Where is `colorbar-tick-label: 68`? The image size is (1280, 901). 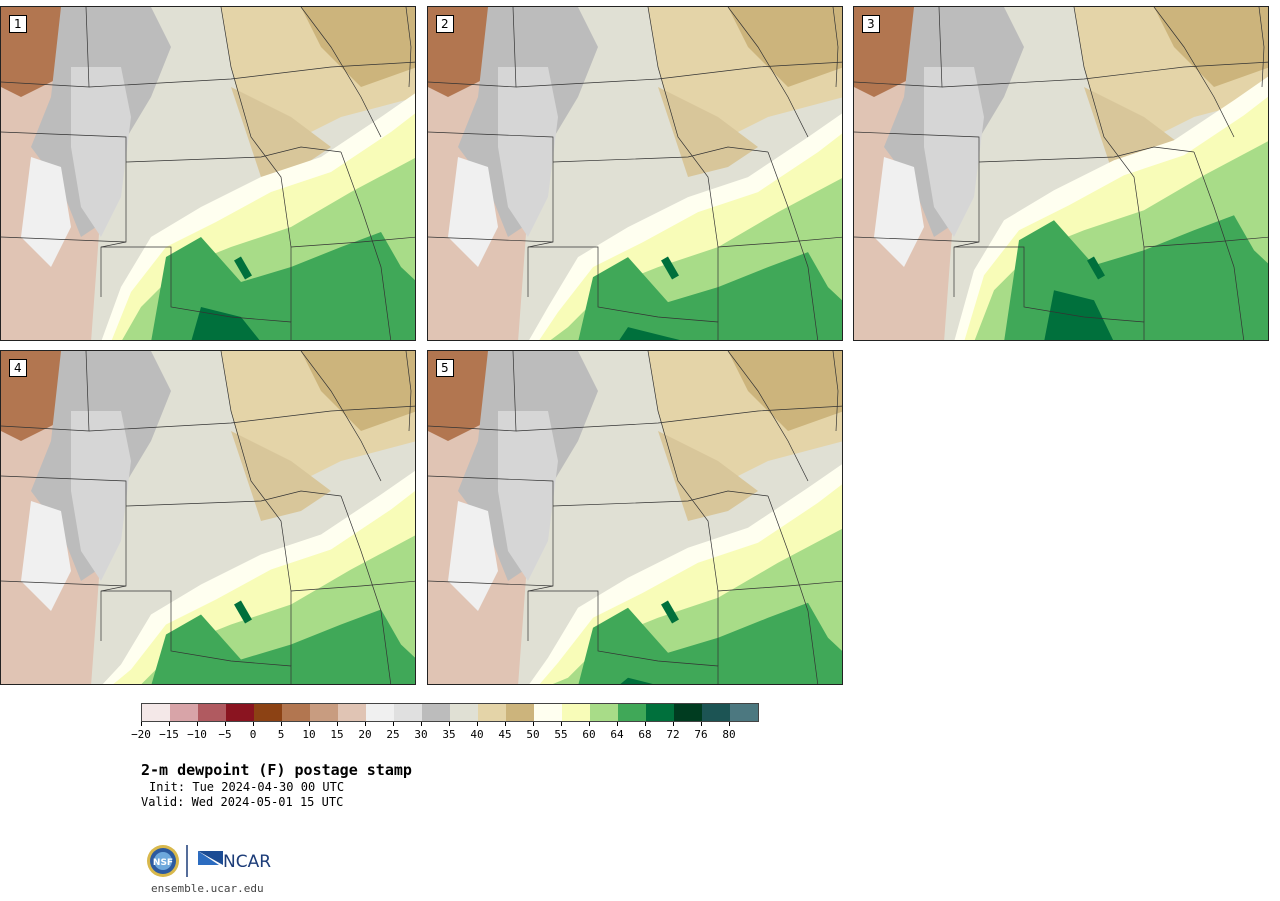 colorbar-tick-label: 68 is located at coordinates (645, 734).